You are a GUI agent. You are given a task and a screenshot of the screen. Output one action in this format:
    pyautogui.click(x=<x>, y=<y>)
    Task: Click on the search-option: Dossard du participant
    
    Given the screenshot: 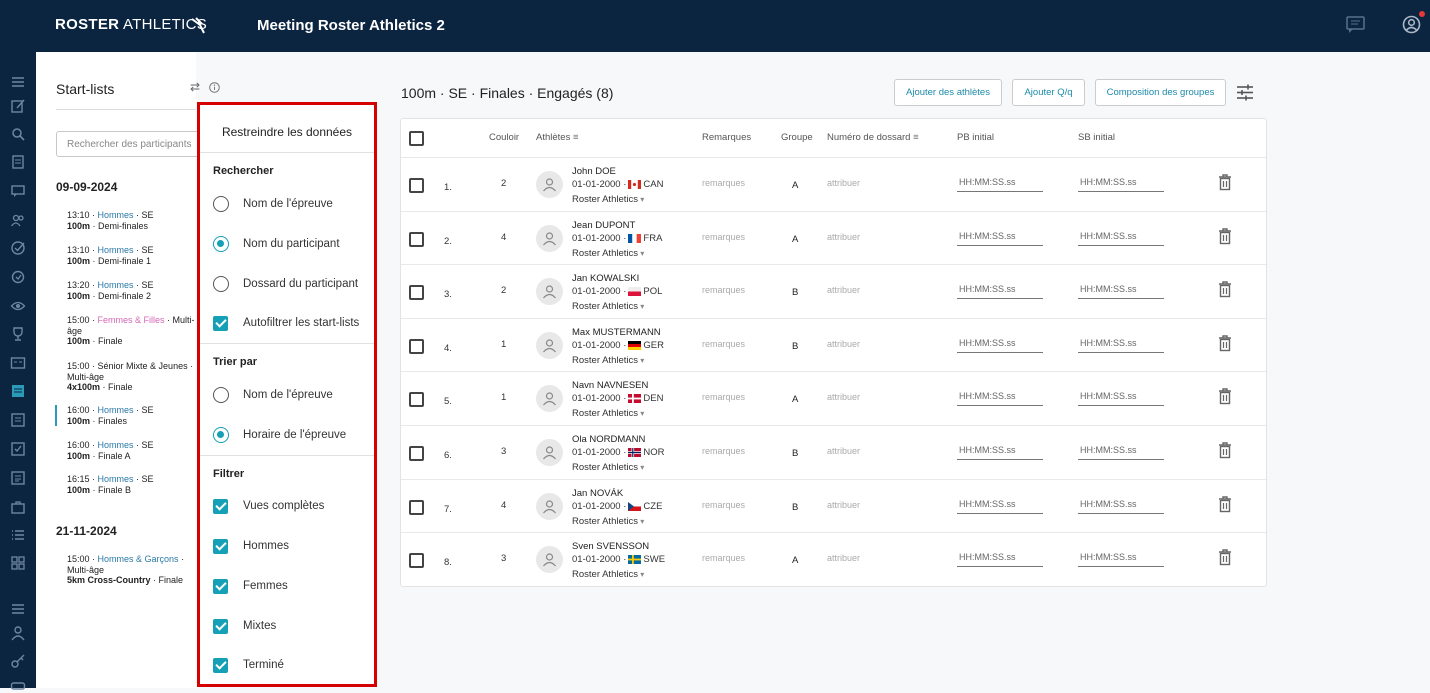 What is the action you would take?
    pyautogui.click(x=285, y=284)
    